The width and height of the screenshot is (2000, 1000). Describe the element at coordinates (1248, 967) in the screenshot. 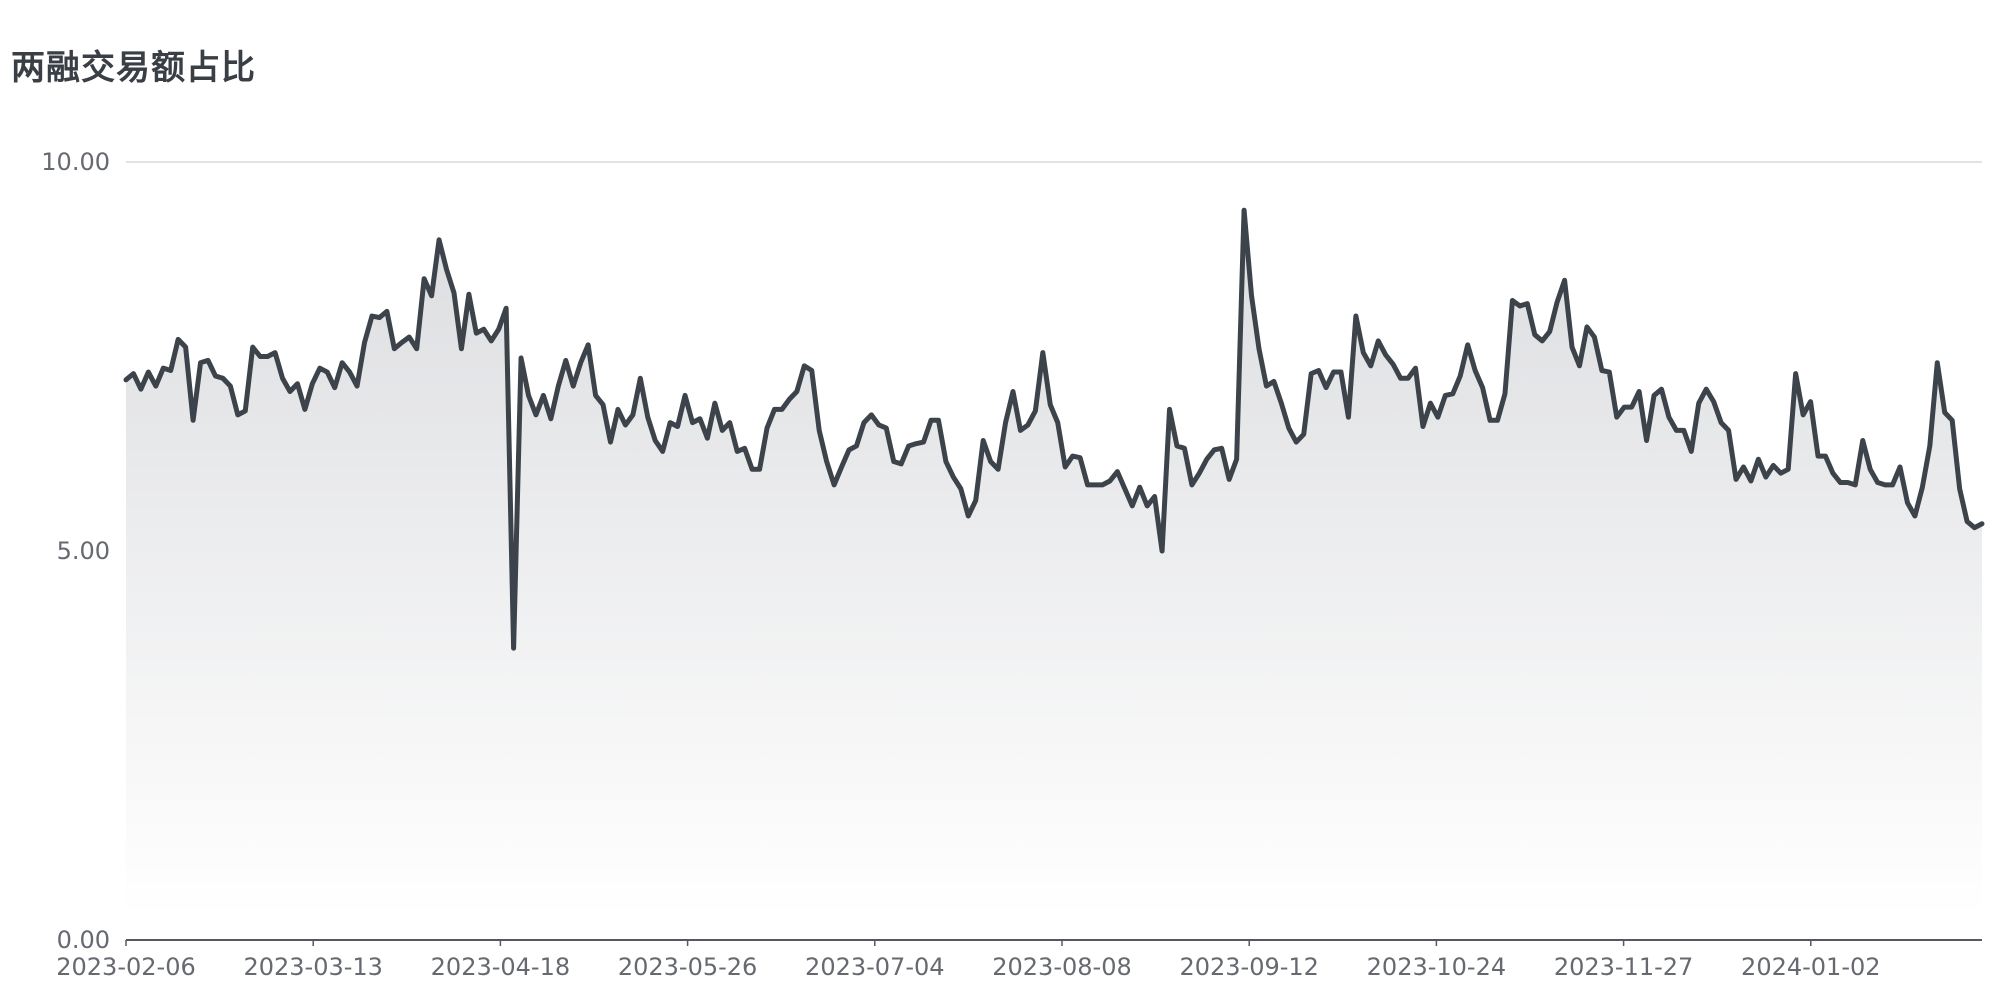

I see `x-tick-label: 2023-09-12` at that location.